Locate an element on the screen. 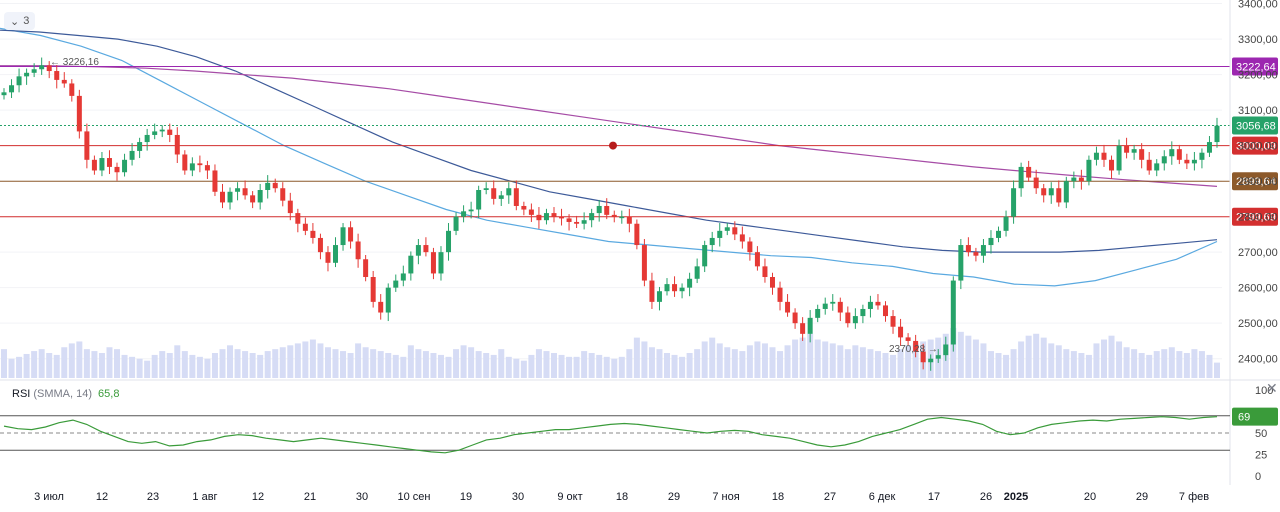 The image size is (1280, 512). collapse-indicators-button: ⌄ 3 is located at coordinates (20, 21).